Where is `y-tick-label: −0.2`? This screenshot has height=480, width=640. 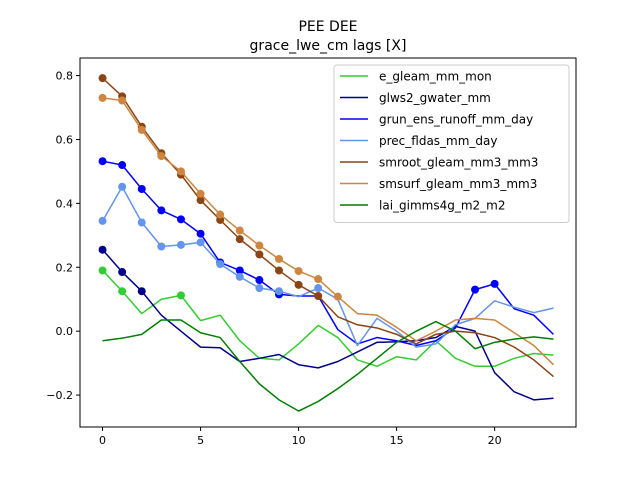 y-tick-label: −0.2 is located at coordinates (59, 395).